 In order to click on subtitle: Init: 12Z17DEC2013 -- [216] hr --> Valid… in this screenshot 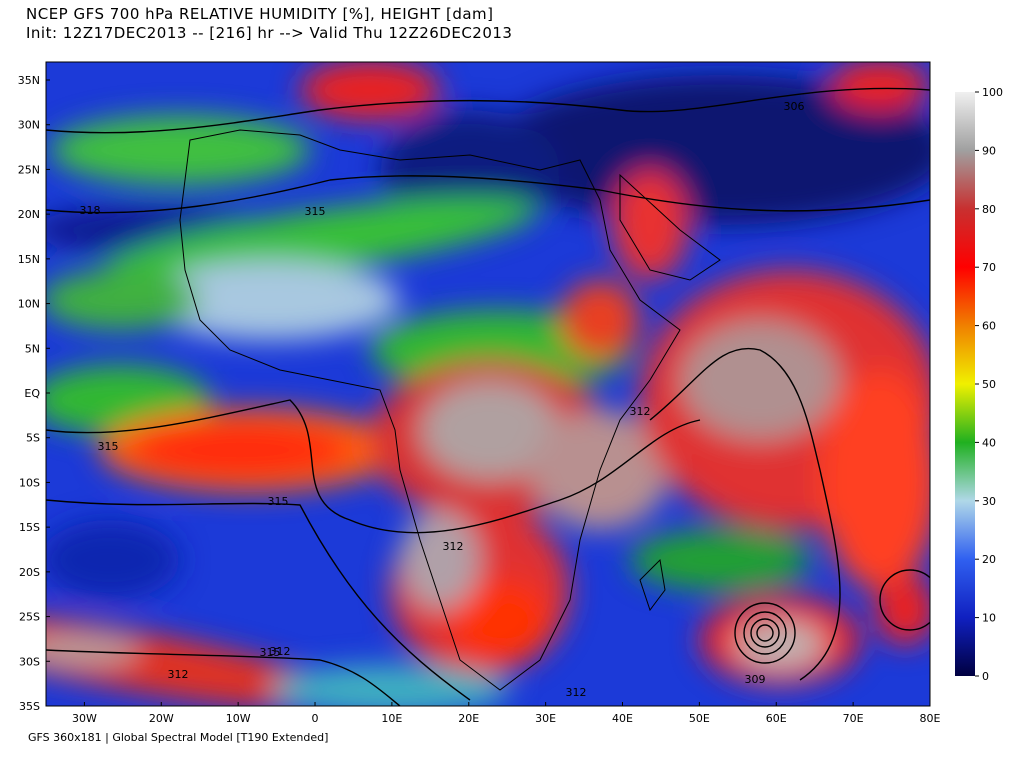, I will do `click(269, 33)`.